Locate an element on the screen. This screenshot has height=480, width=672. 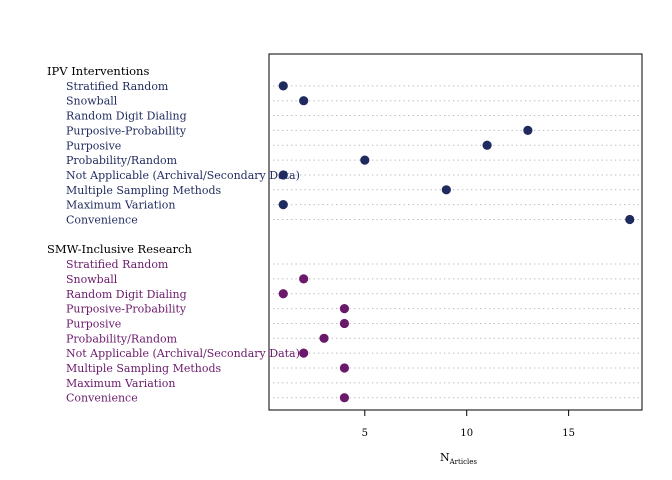
x-axis-title-main: N is located at coordinates (445, 457).